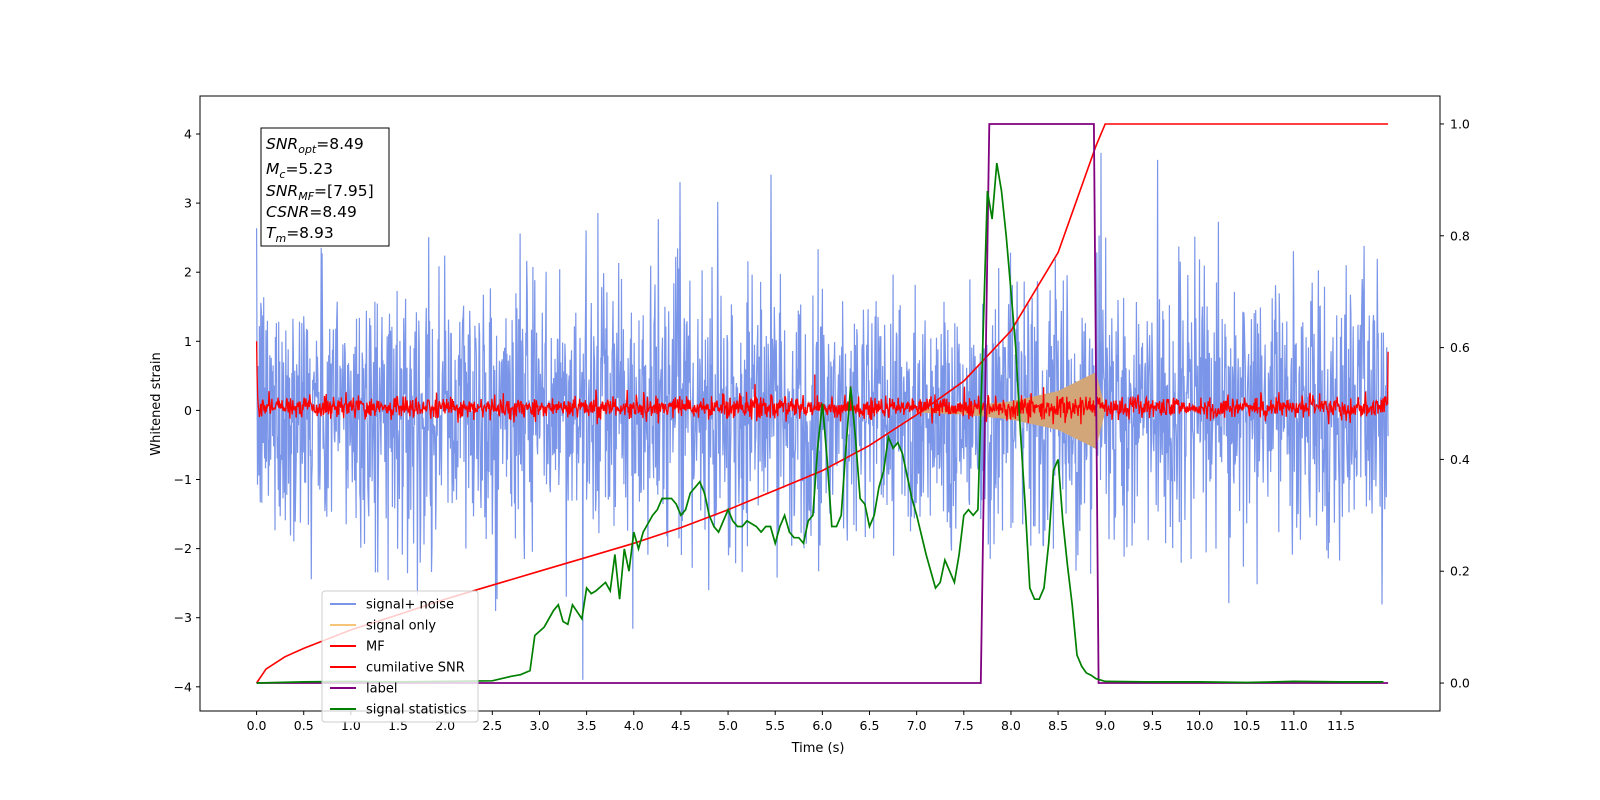 The image size is (1600, 800). I want to click on y2-tick-label: 1.0, so click(1460, 123).